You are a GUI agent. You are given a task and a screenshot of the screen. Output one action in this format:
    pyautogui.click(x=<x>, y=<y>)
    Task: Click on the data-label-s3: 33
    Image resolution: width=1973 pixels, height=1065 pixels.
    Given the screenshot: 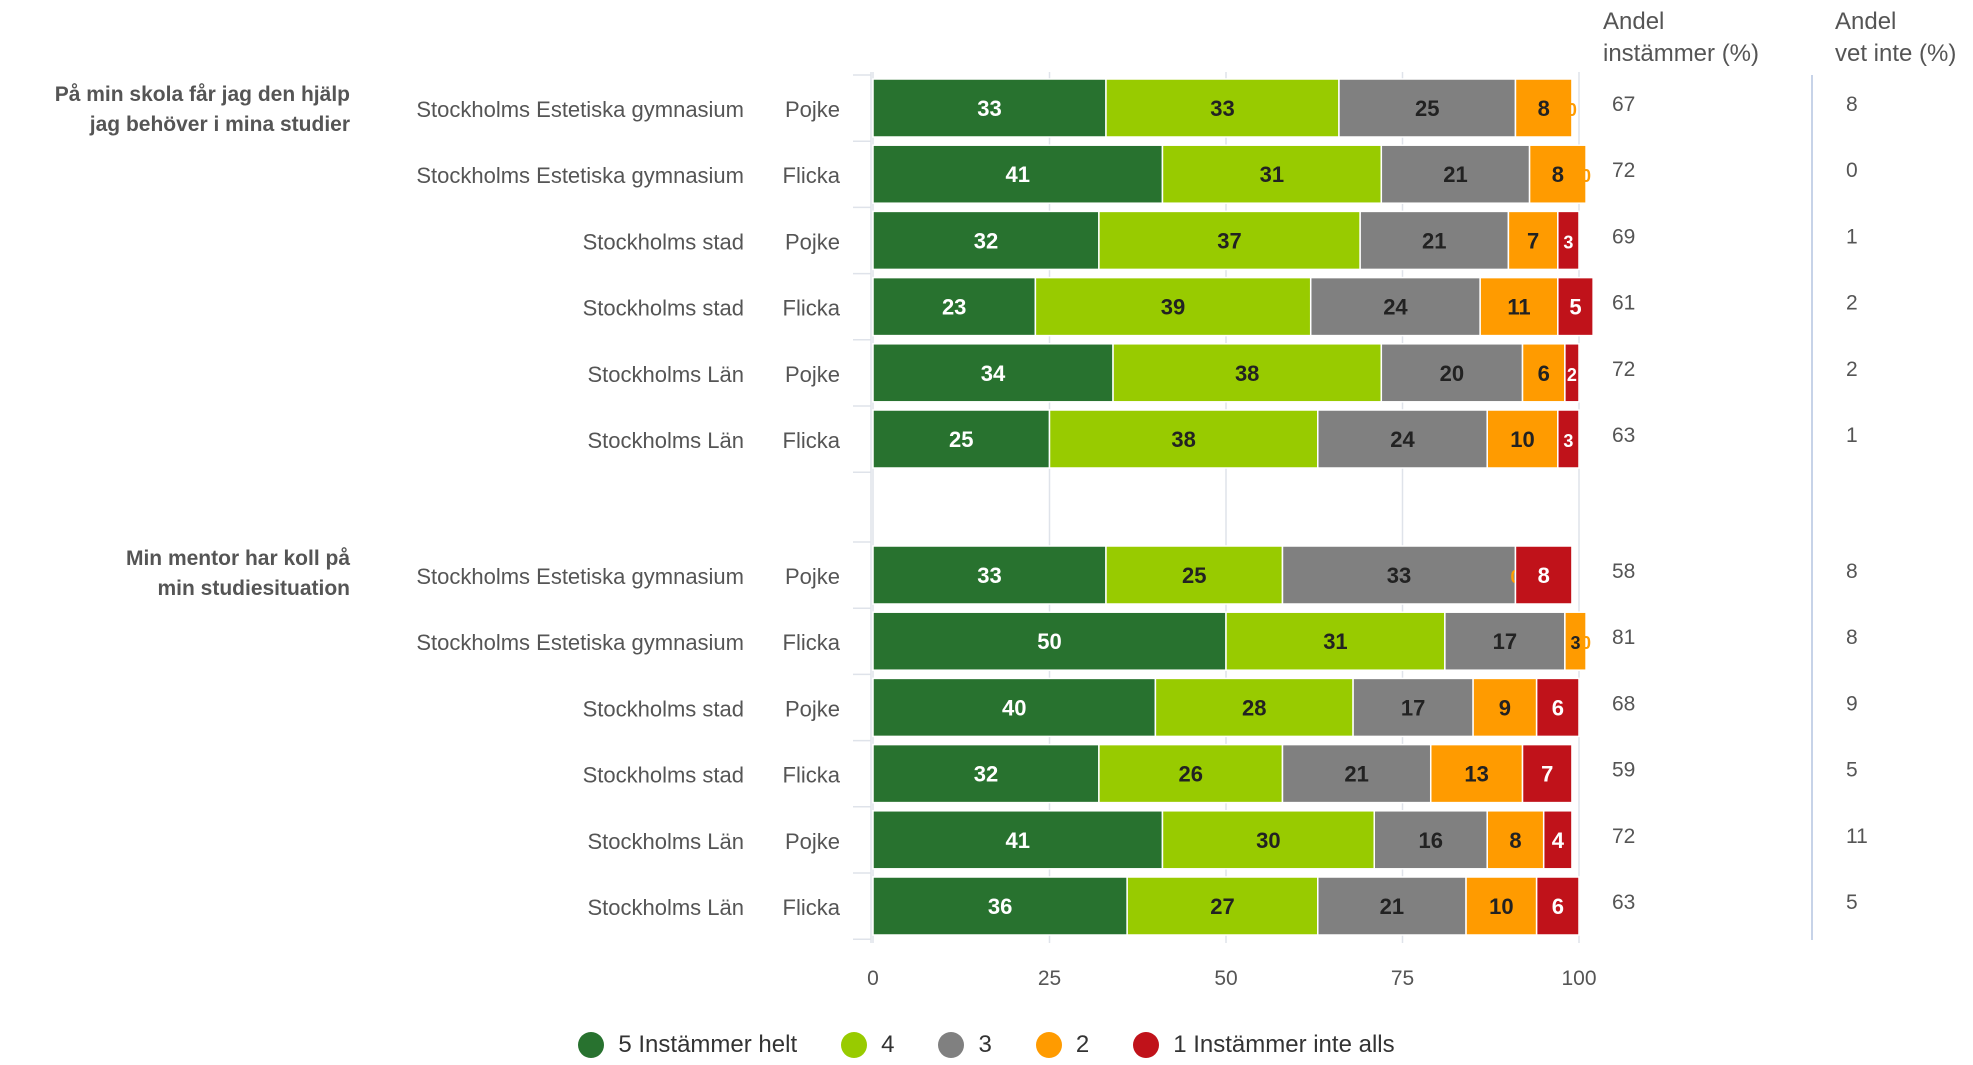 What is the action you would take?
    pyautogui.click(x=1399, y=575)
    